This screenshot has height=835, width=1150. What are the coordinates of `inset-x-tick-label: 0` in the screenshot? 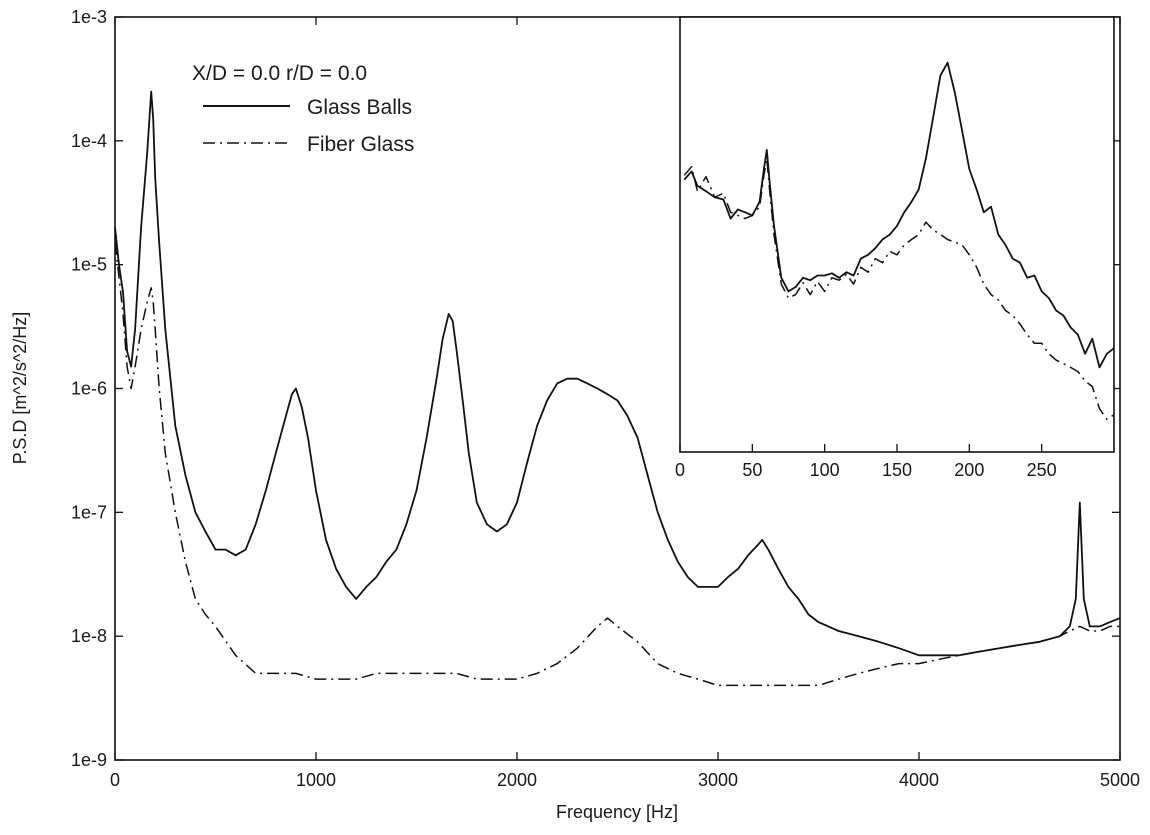 It's located at (680, 470).